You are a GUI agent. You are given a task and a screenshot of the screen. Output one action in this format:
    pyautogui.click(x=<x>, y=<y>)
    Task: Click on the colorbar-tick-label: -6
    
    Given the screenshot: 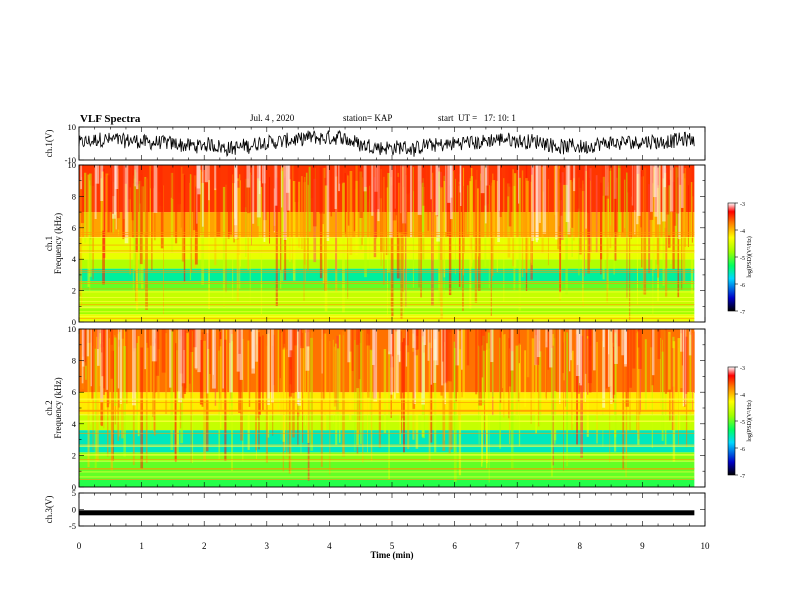 What is the action you would take?
    pyautogui.click(x=742, y=286)
    